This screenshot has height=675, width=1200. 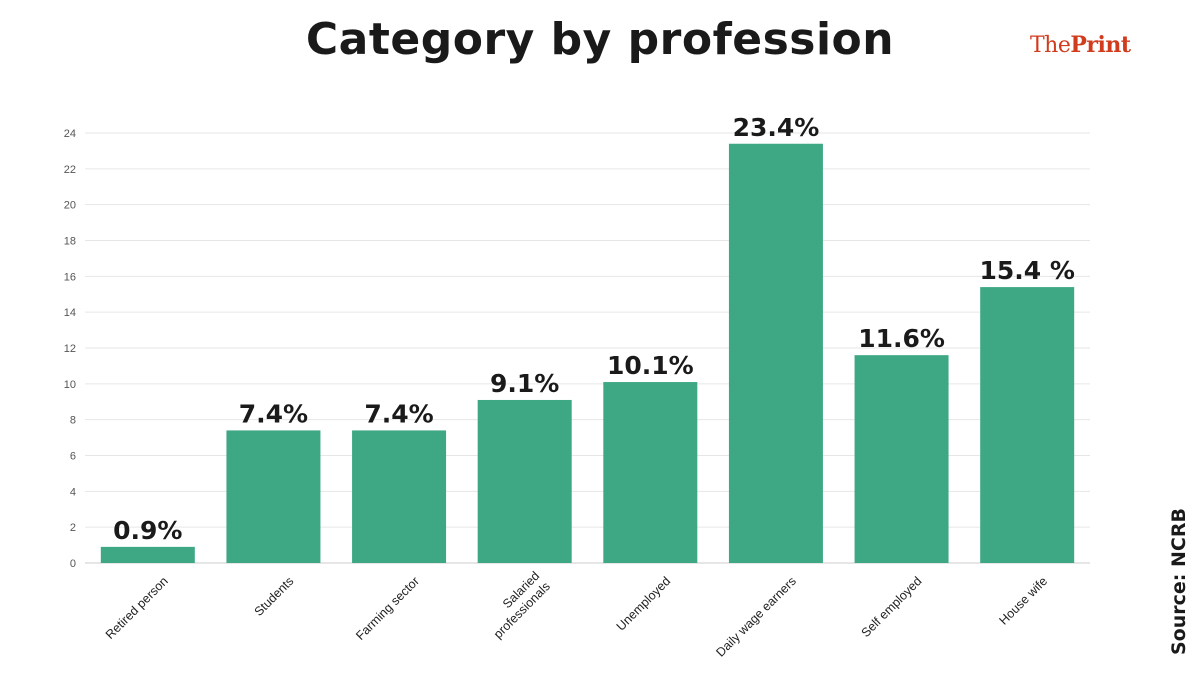 I want to click on x-tick-label-line: Self employed, so click(x=892, y=607).